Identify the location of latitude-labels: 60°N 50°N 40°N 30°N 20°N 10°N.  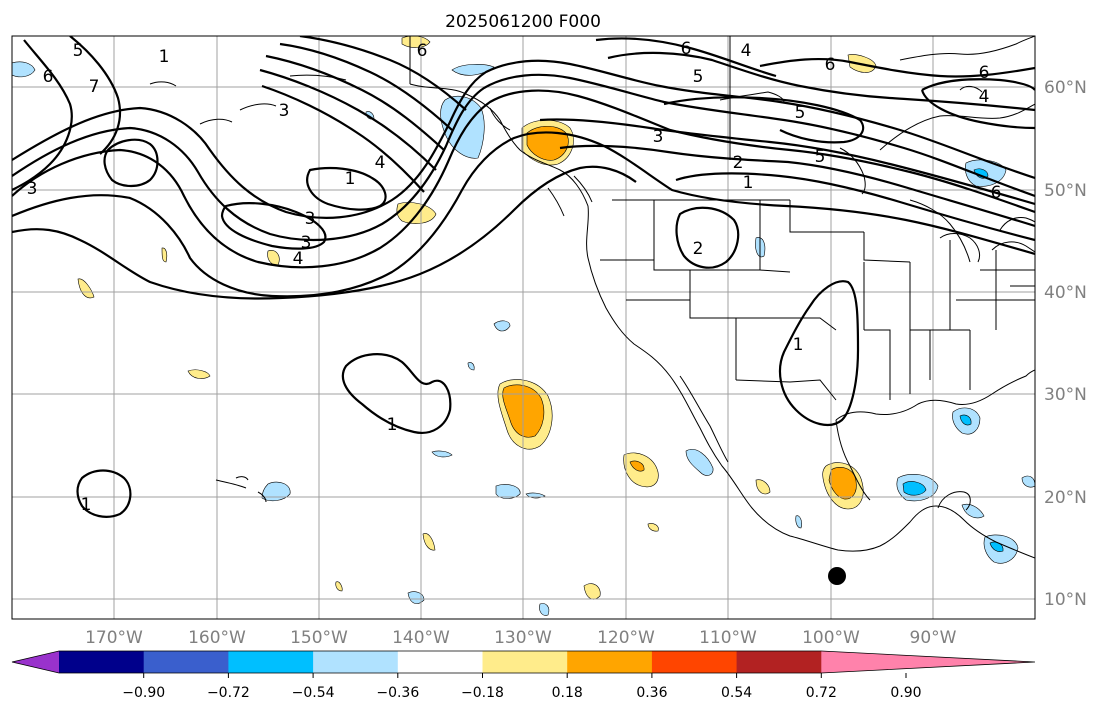
(1065, 344).